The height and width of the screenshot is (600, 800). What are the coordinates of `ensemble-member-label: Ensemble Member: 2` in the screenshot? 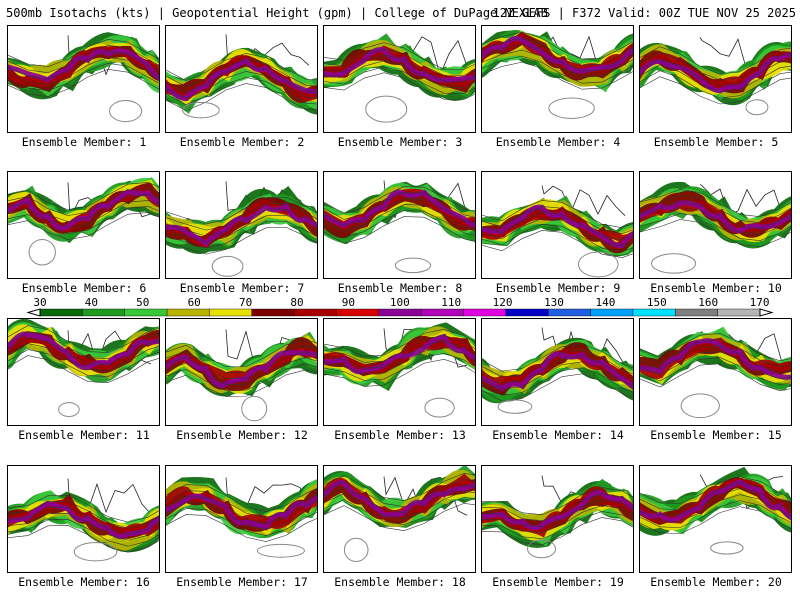 It's located at (242, 142).